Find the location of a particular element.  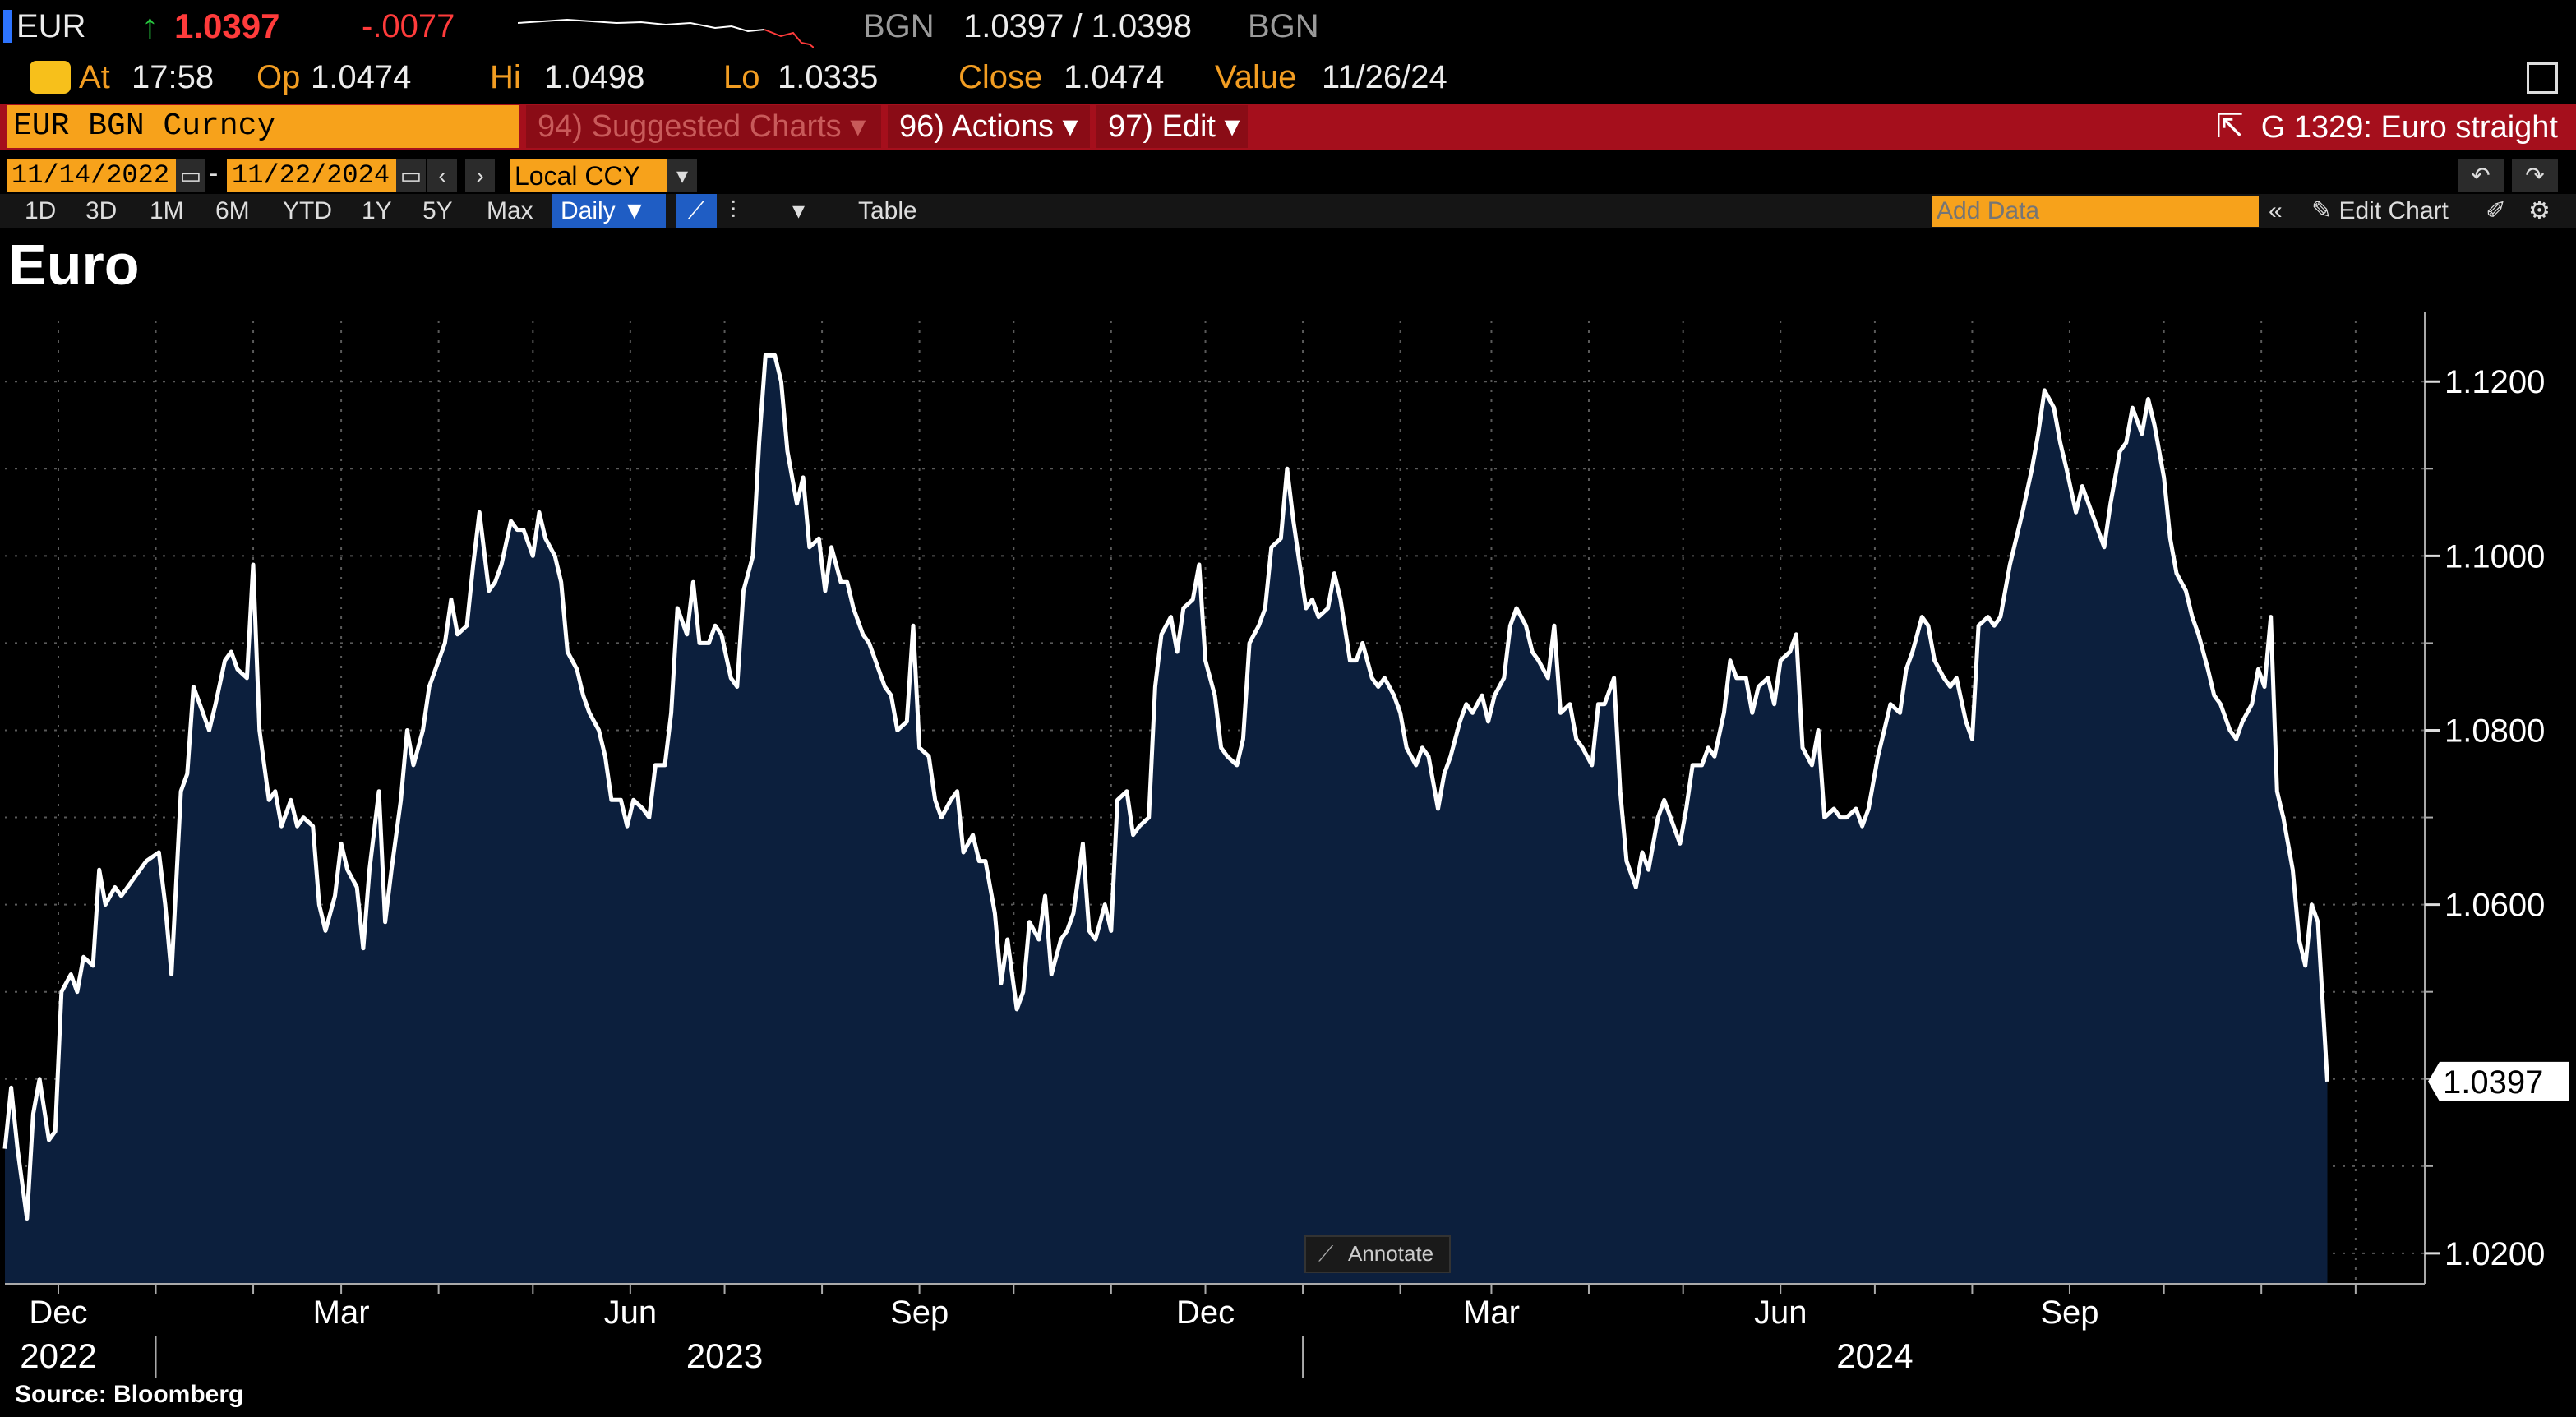

quote-currency: BGN is located at coordinates (899, 26).